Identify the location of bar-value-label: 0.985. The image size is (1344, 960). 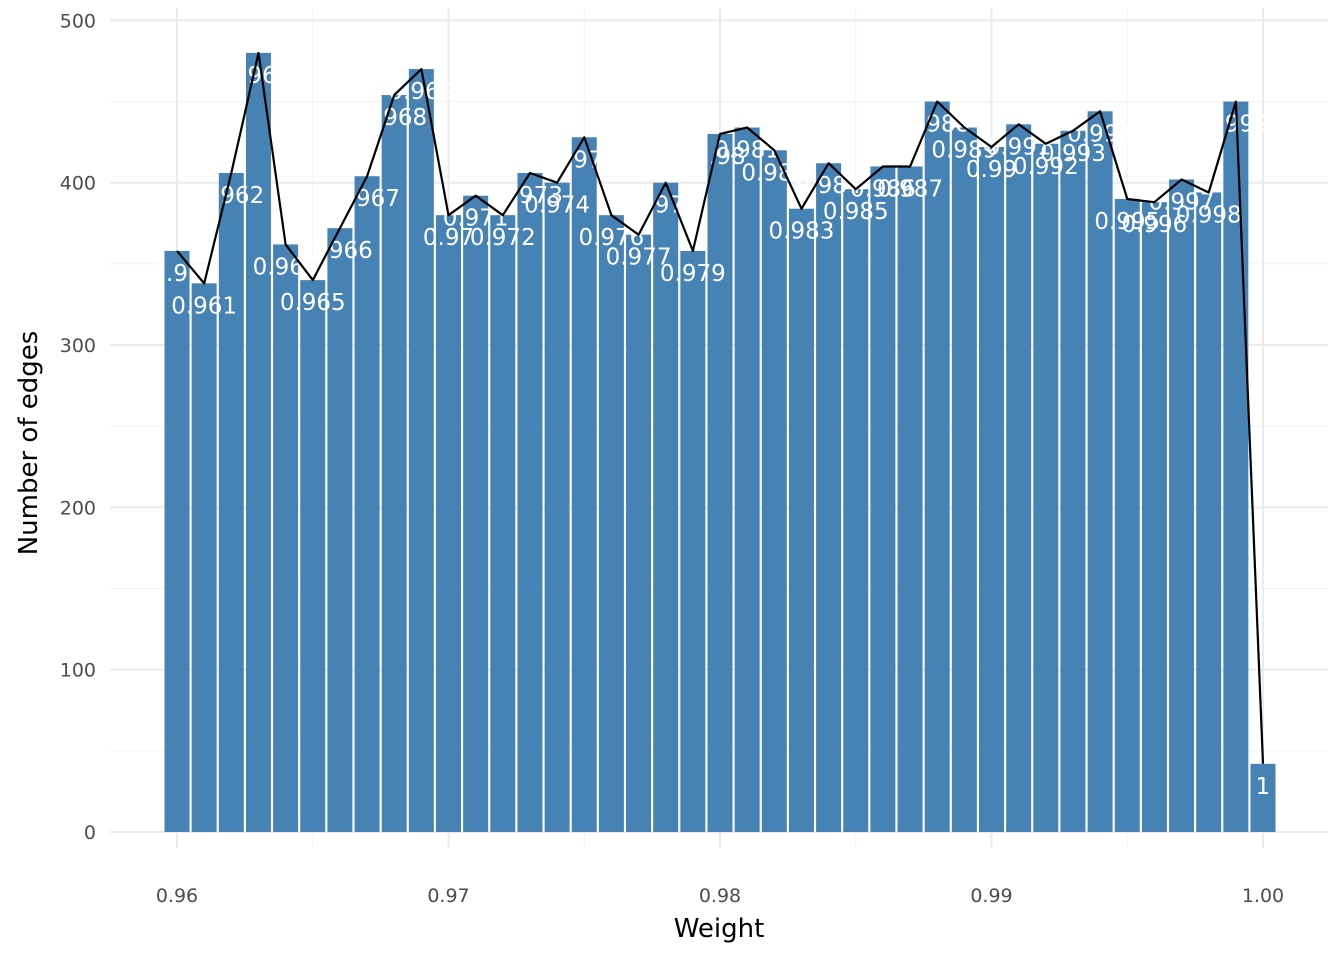
(856, 212).